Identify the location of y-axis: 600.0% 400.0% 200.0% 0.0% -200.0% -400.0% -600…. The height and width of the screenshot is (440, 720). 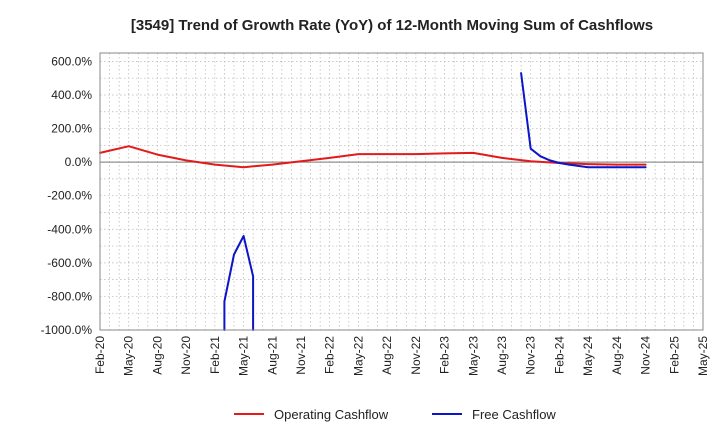
(67, 195).